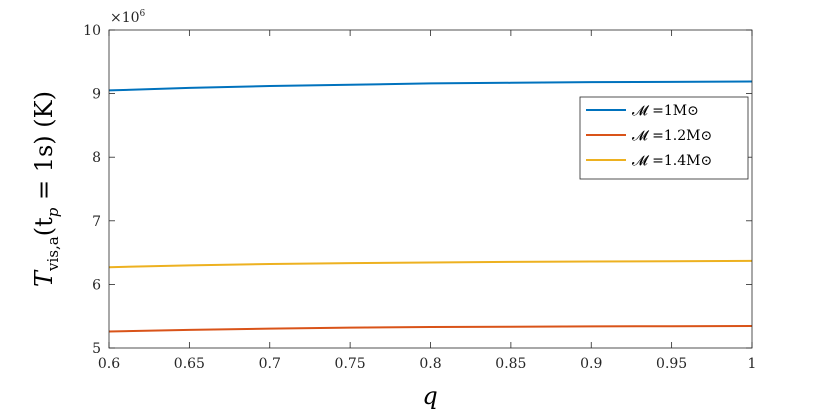 This screenshot has width=830, height=415. Describe the element at coordinates (591, 364) in the screenshot. I see `x-tick-label: 0.9` at that location.